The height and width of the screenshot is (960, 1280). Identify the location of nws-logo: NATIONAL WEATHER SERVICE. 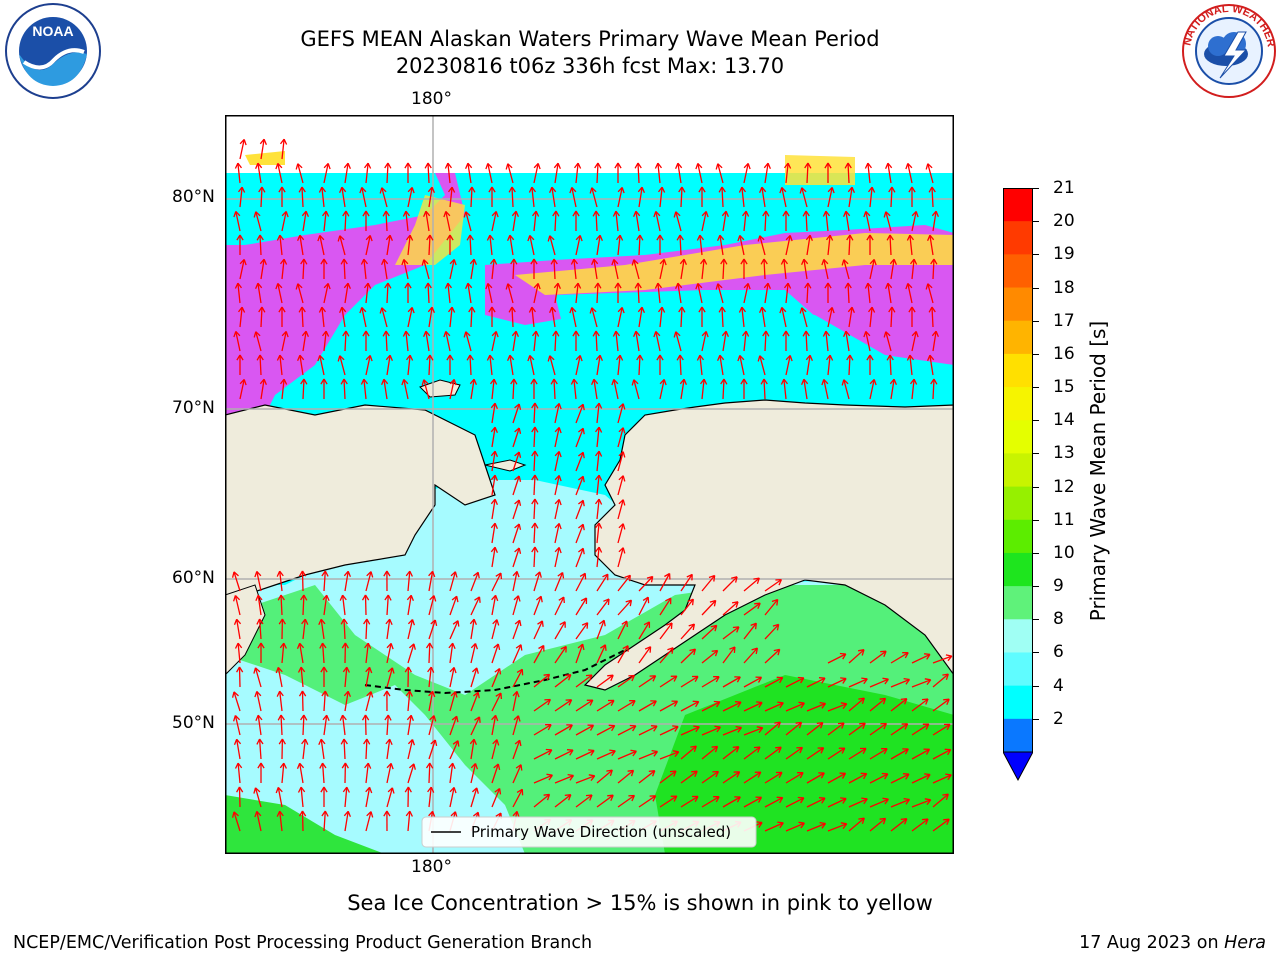
(1228, 50).